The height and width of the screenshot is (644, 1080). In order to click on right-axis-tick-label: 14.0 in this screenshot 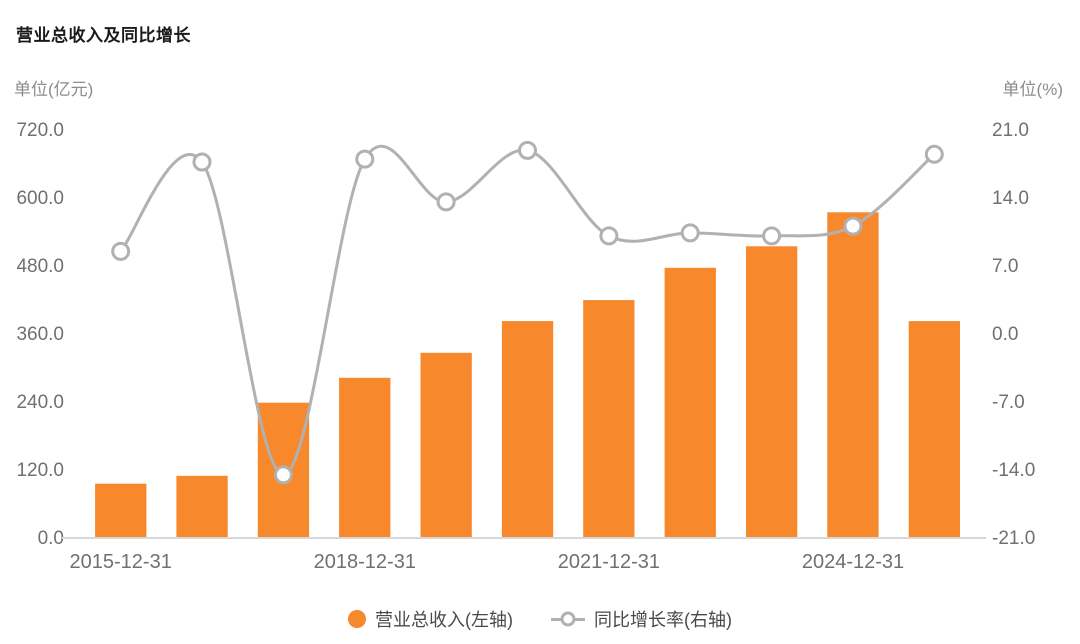, I will do `click(1010, 198)`.